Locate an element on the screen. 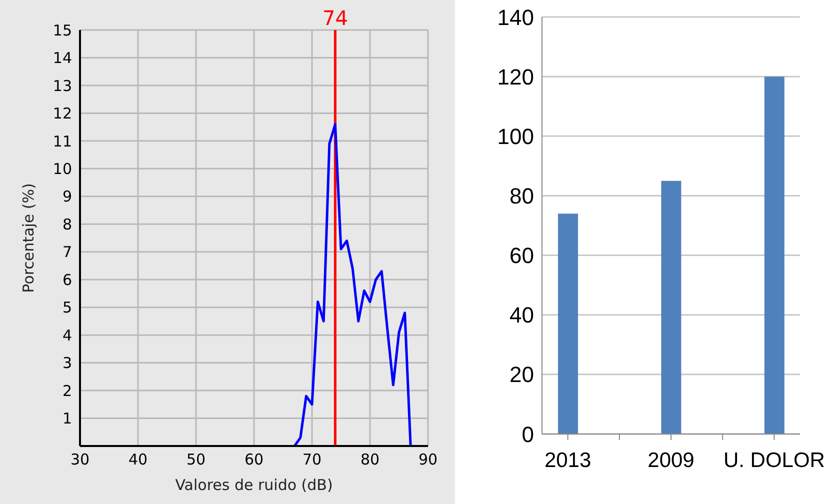  x-tick-label: 80 is located at coordinates (370, 459).